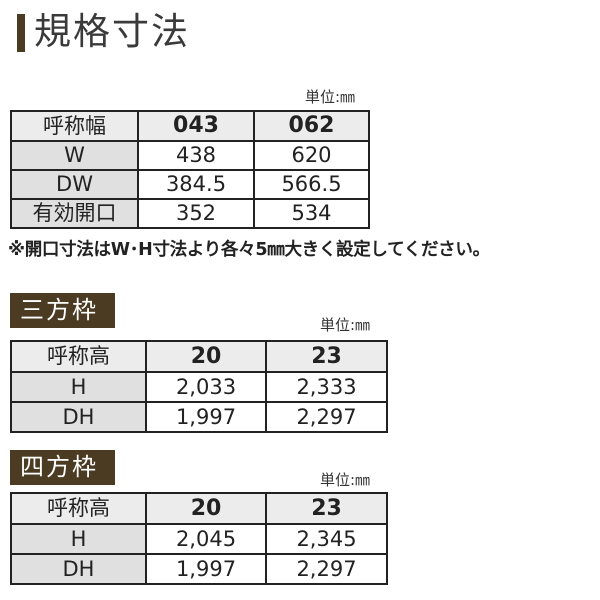  Describe the element at coordinates (74, 213) in the screenshot. I see `row-label: 有効開口` at that location.